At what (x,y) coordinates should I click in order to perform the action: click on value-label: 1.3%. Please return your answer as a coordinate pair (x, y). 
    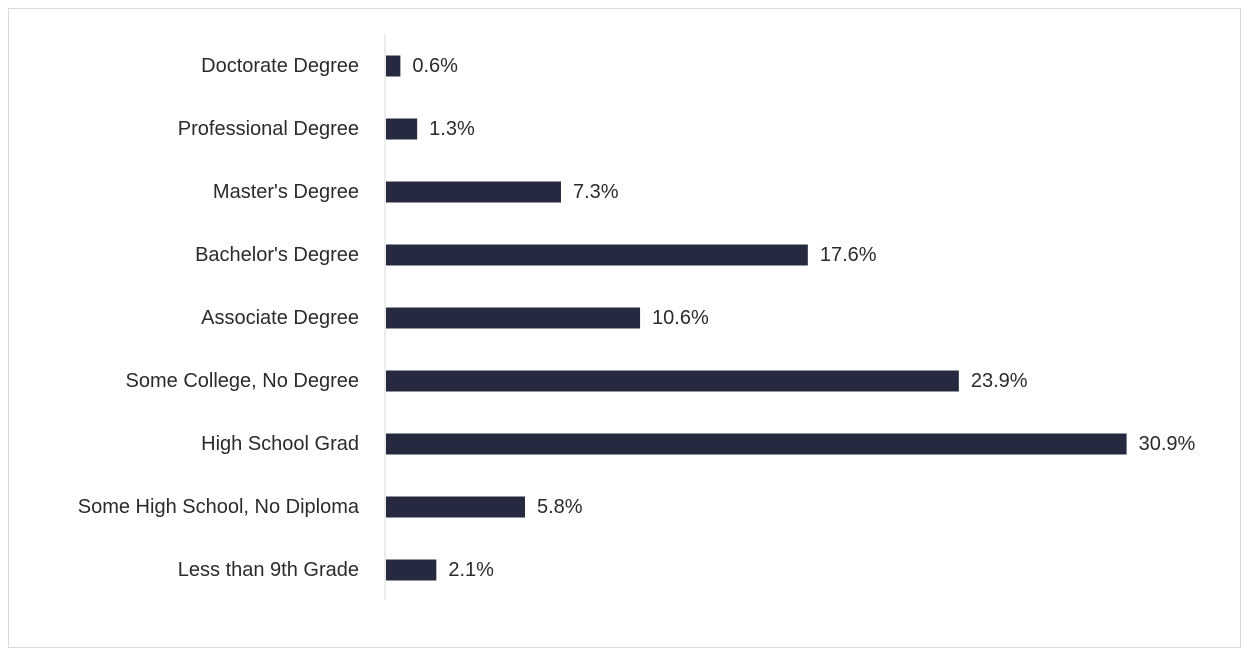
    Looking at the image, I should click on (452, 129).